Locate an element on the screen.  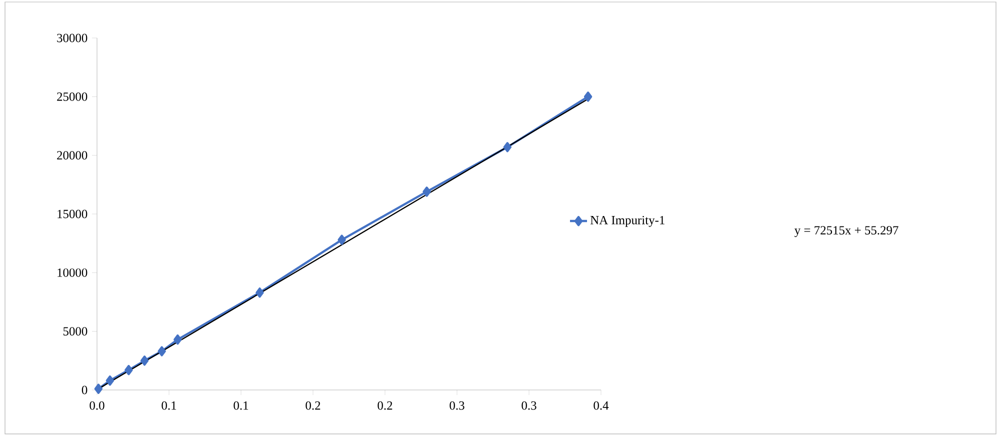
y-tick-label: 0 is located at coordinates (85, 390).